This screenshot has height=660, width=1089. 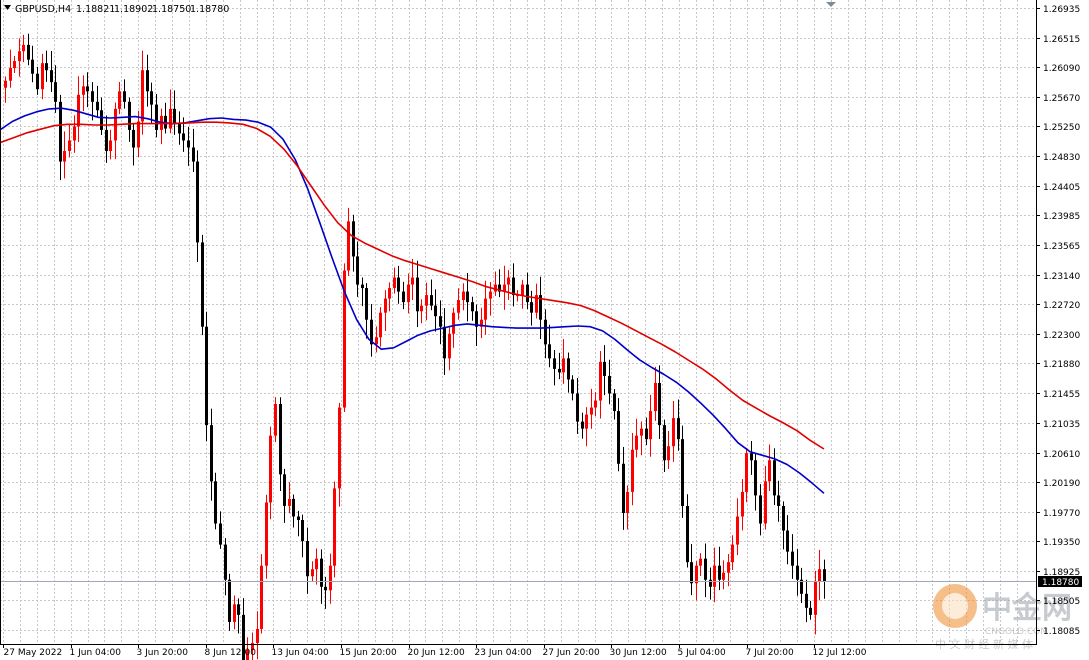 What do you see at coordinates (95, 9) in the screenshot?
I see `ohlc-open: 1.18821` at bounding box center [95, 9].